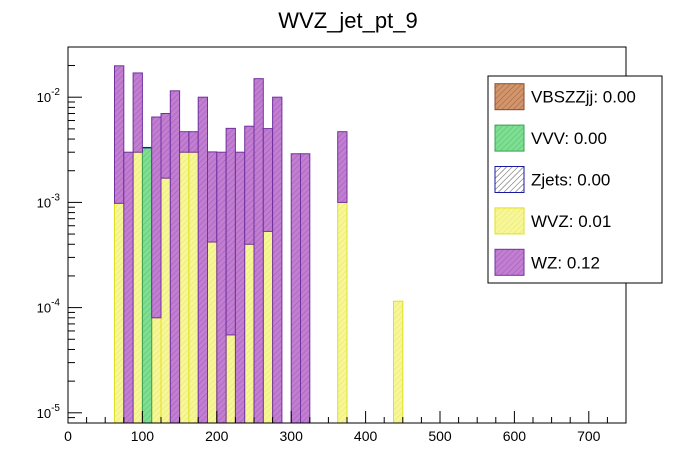 Image resolution: width=696 pixels, height=472 pixels. What do you see at coordinates (143, 436) in the screenshot?
I see `x-tick-label: 100` at bounding box center [143, 436].